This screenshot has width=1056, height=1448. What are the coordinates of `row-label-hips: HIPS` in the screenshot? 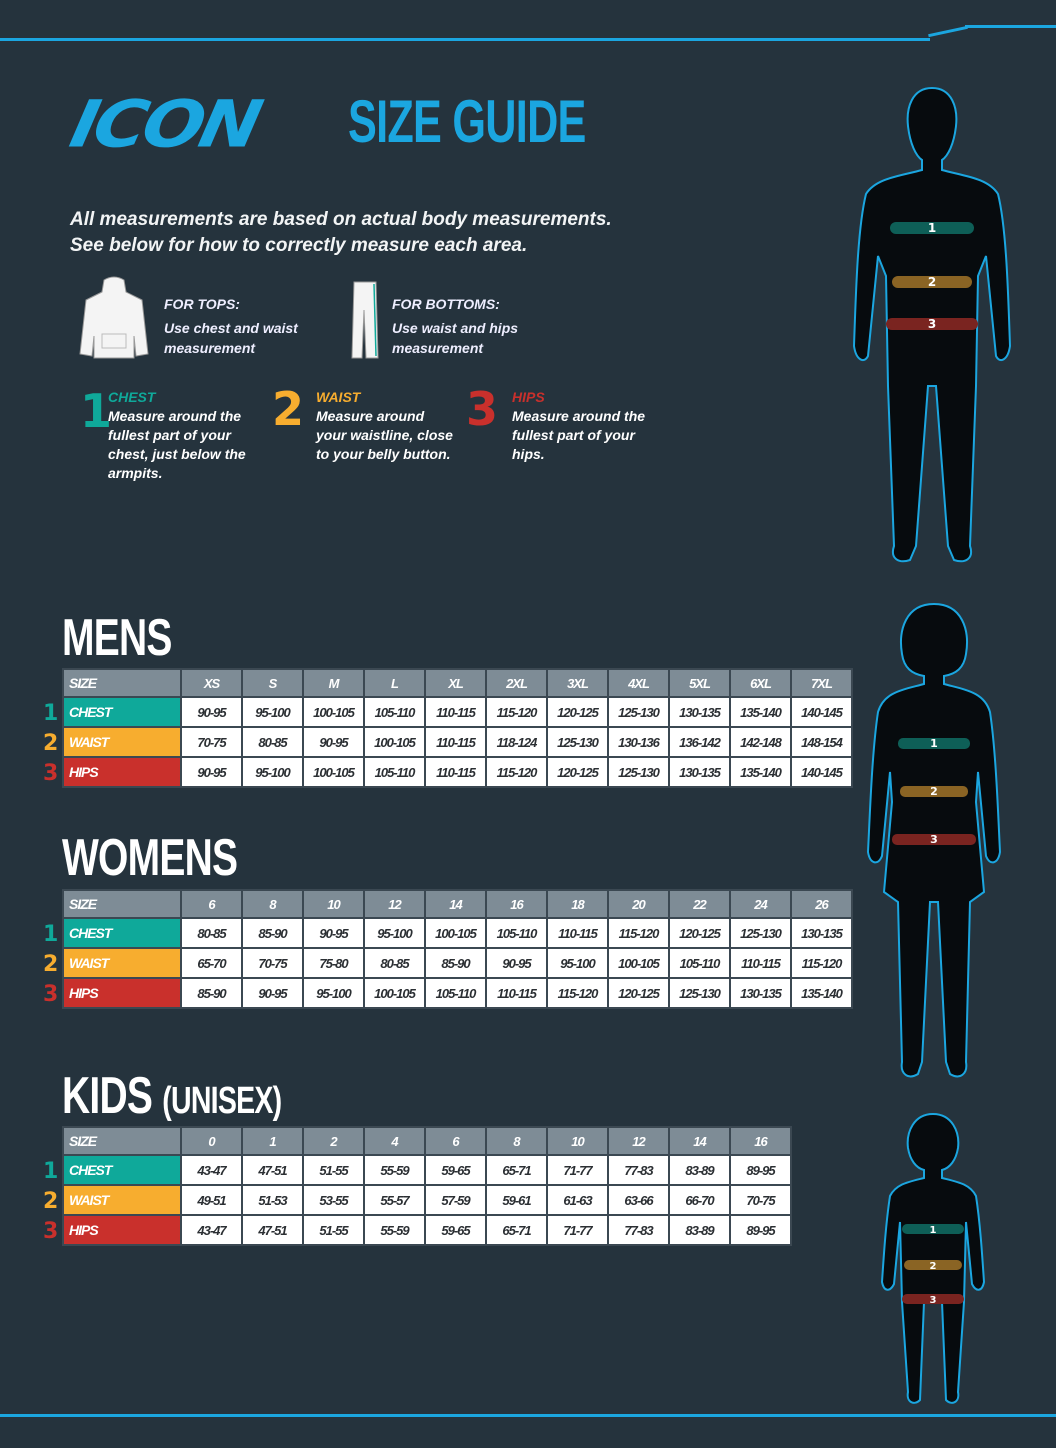 It's located at (122, 1230).